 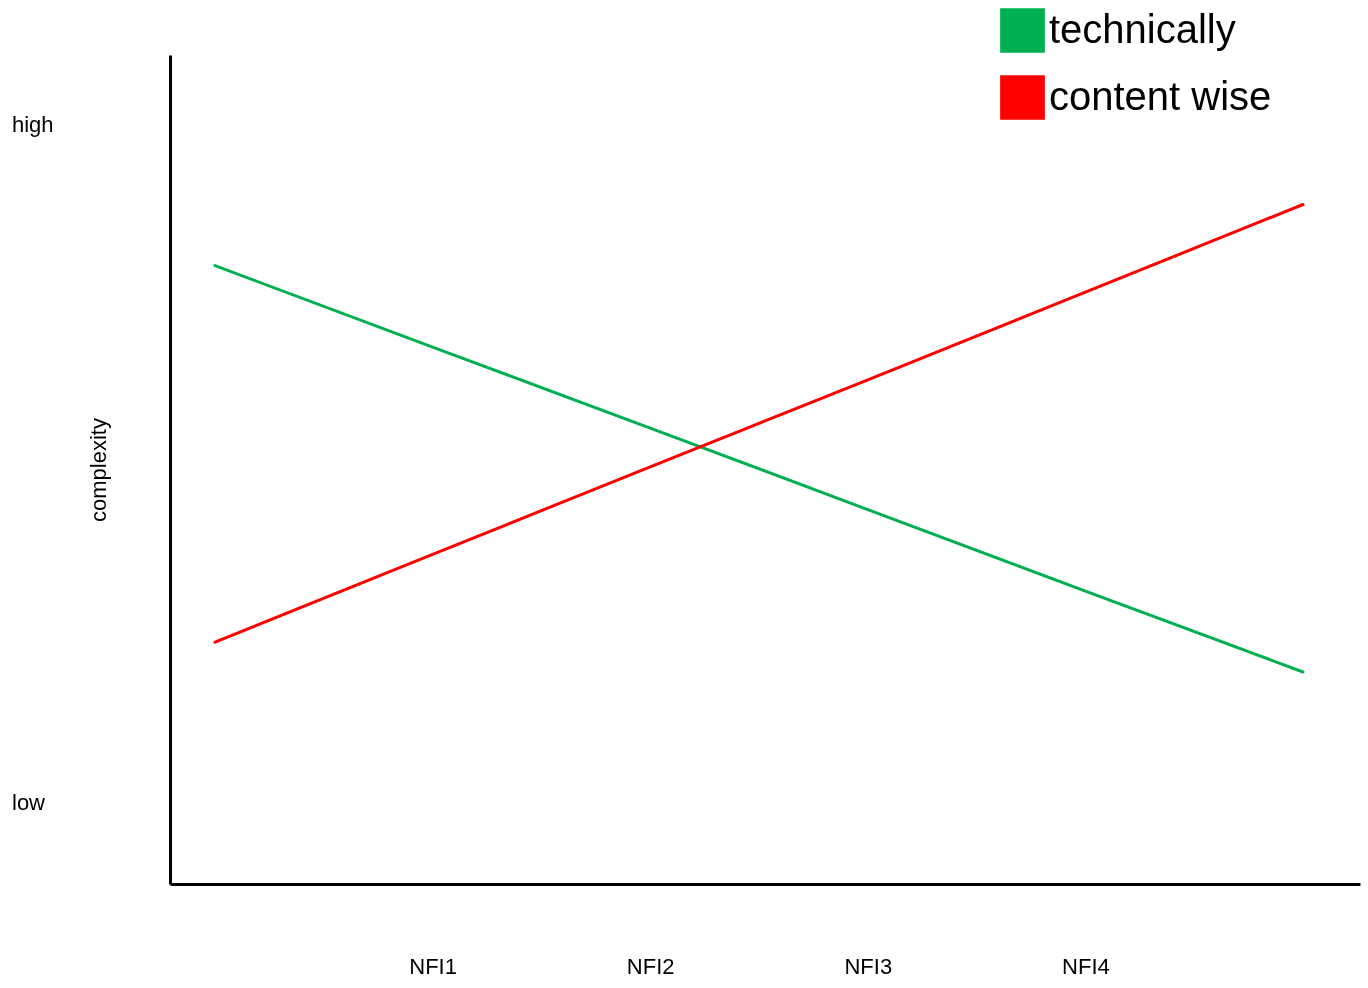 I want to click on legend-label: technically, so click(x=1142, y=28).